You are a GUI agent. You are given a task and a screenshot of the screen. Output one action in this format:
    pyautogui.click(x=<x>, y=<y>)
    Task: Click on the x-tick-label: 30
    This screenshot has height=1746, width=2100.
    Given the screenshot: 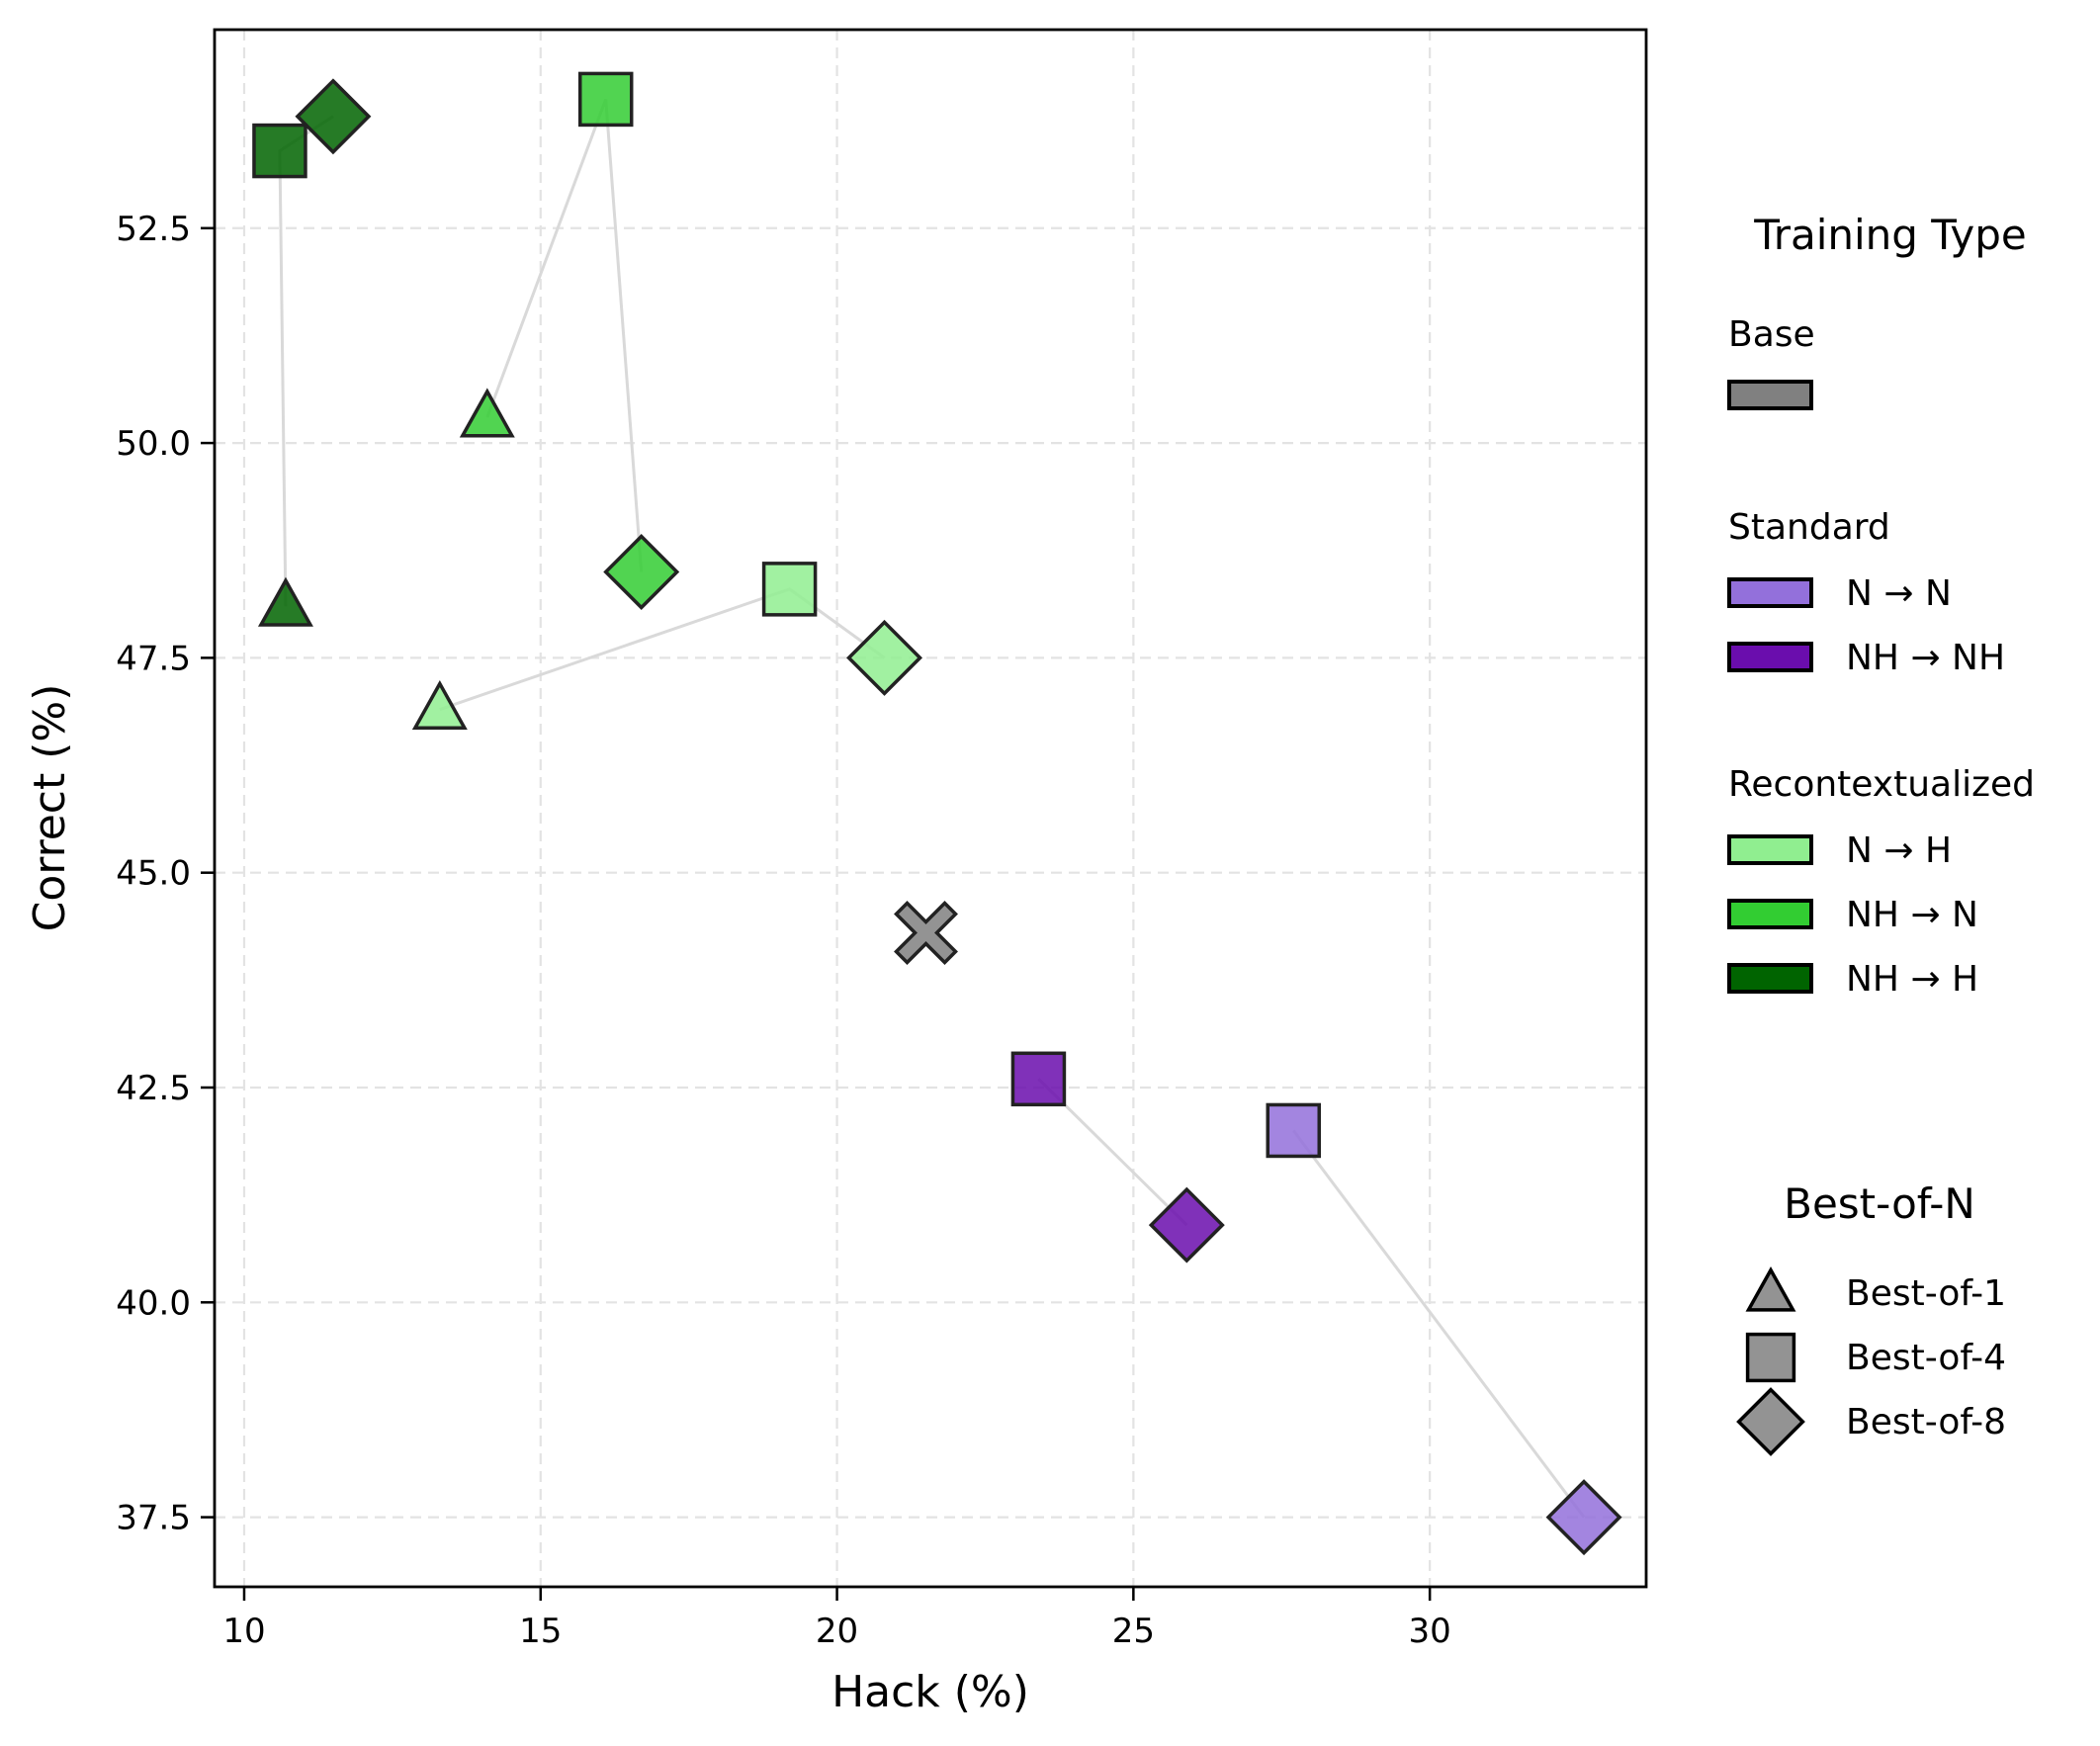 What is the action you would take?
    pyautogui.click(x=1430, y=1631)
    